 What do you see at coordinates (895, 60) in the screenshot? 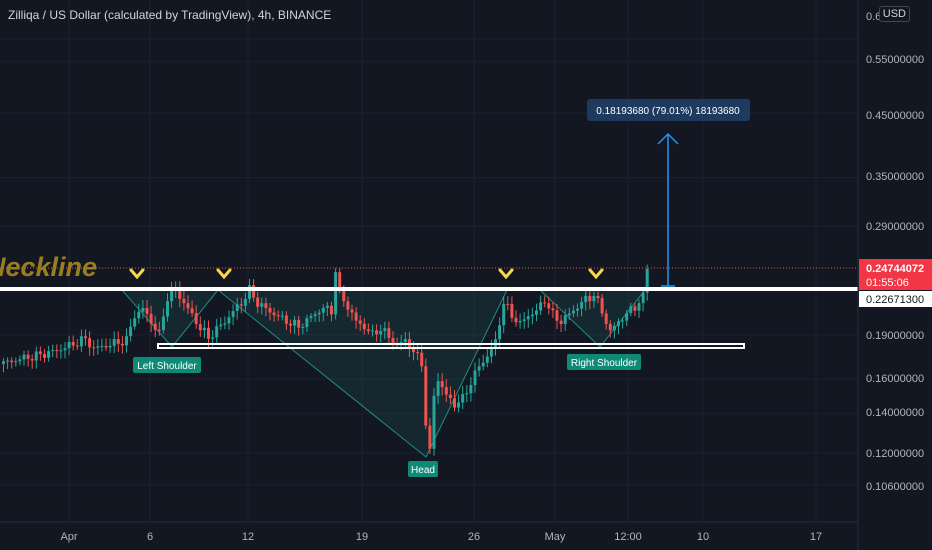
I see `price-tick: 0.55000000` at bounding box center [895, 60].